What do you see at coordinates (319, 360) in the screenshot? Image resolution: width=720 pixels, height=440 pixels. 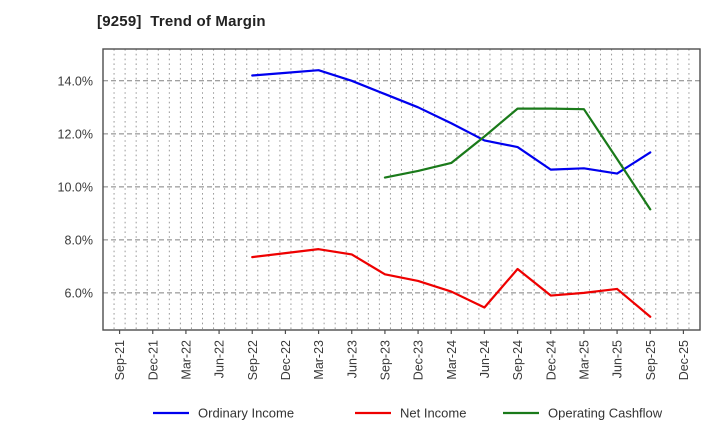 I see `x-axis-tick-label: Mar-23` at bounding box center [319, 360].